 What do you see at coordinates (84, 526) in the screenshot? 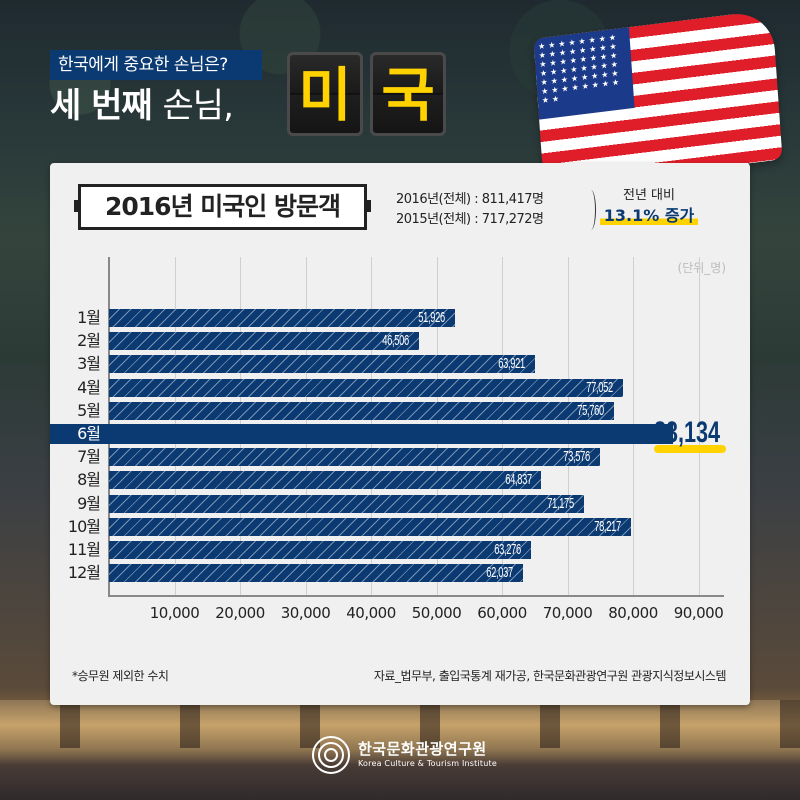
I see `month-label: 10월` at bounding box center [84, 526].